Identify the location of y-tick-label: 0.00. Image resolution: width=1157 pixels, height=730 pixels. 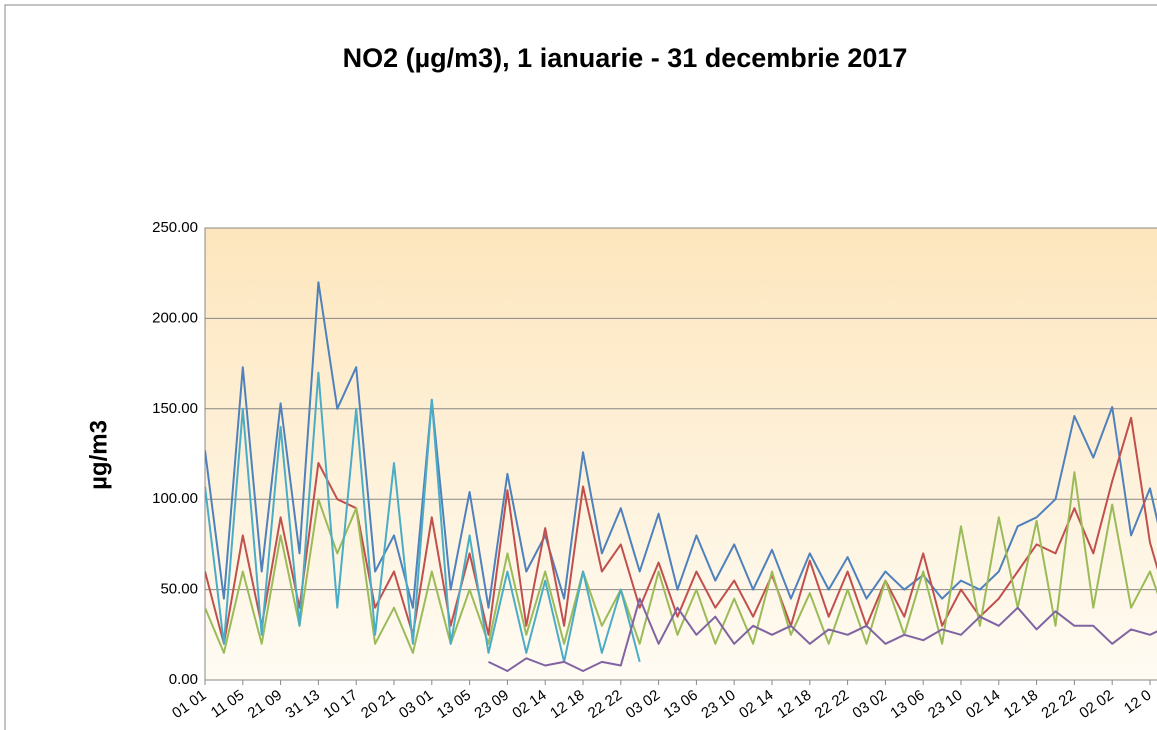
(183, 679).